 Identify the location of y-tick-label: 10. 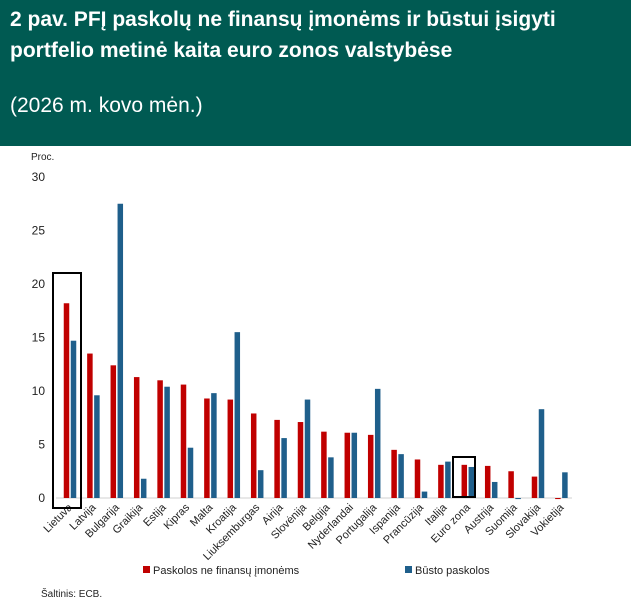
(39, 391).